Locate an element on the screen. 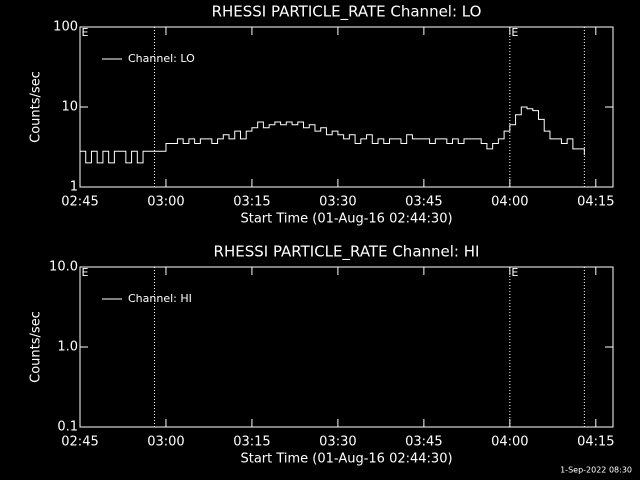  series-line is located at coordinates (332, 135).